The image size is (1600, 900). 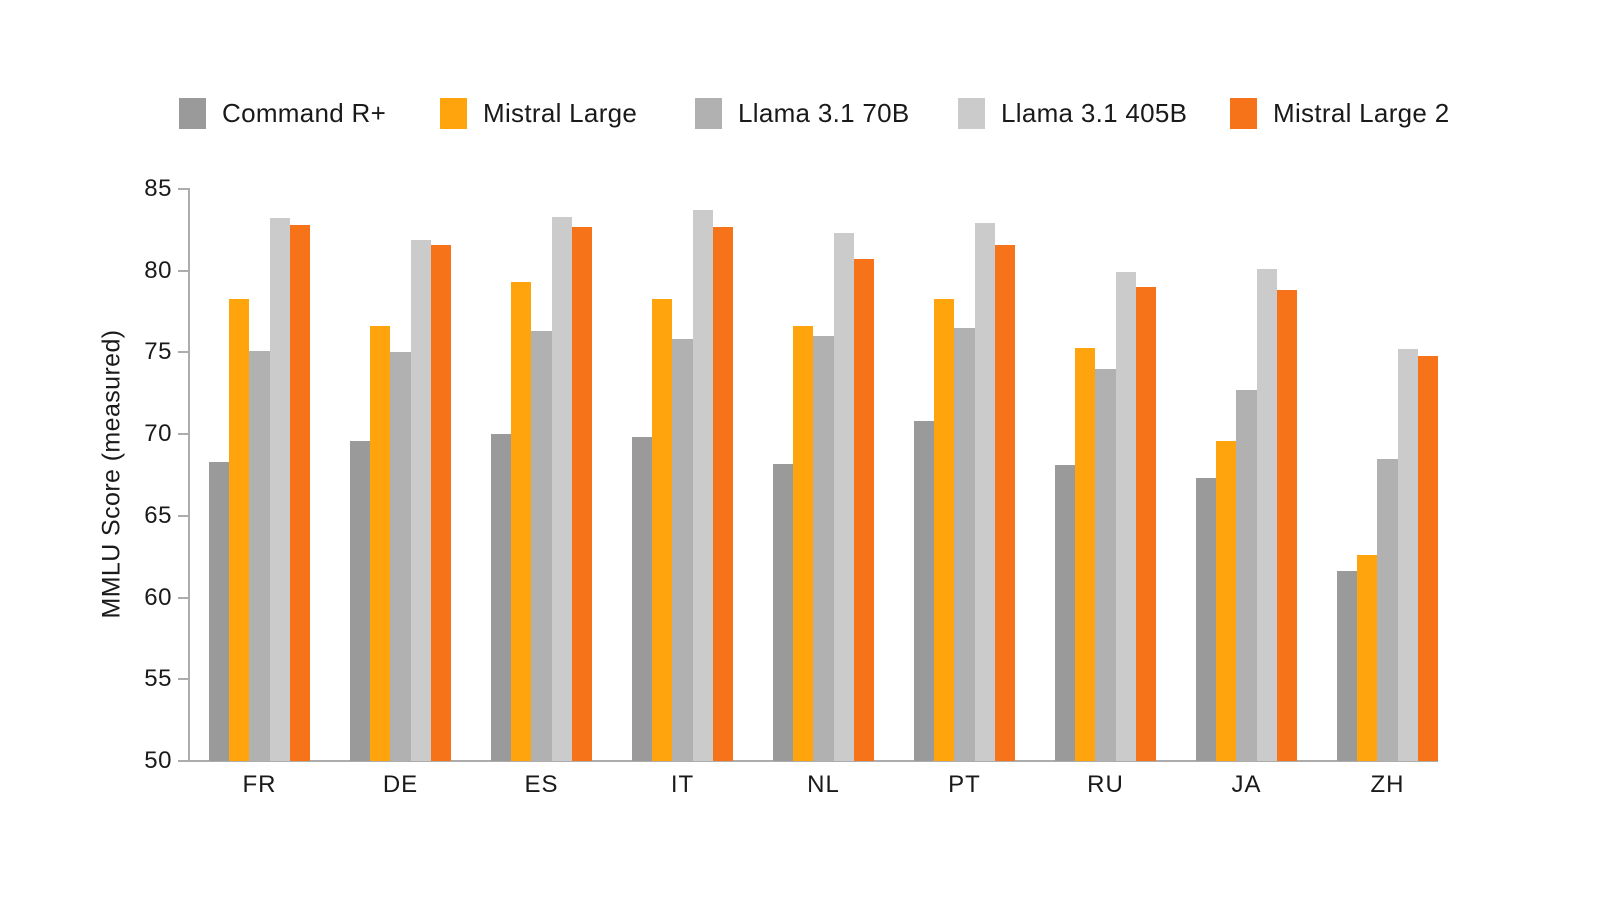 I want to click on bar-mistral-large-2-ru, so click(x=1145, y=524).